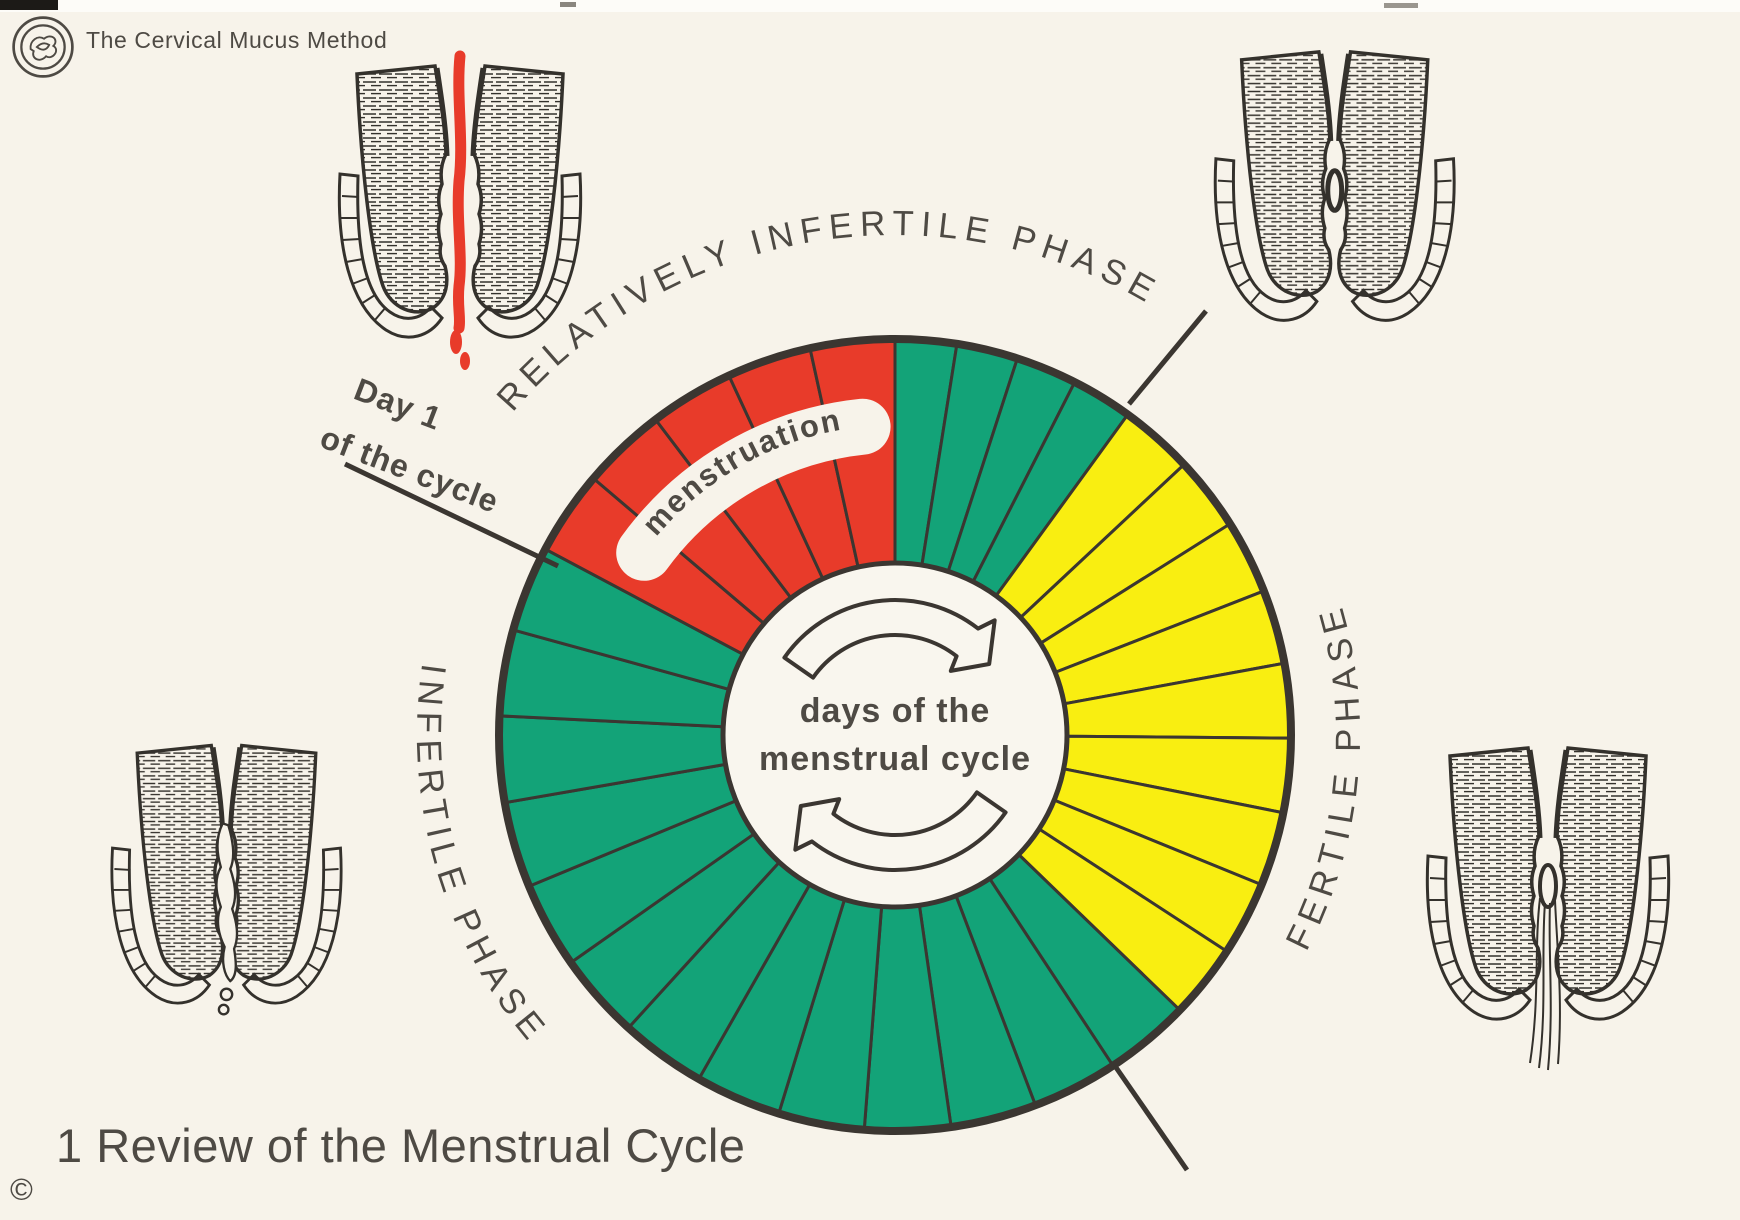 The image size is (1740, 1220). What do you see at coordinates (1151, 1118) in the screenshot?
I see `bottom-right-pointer-line` at bounding box center [1151, 1118].